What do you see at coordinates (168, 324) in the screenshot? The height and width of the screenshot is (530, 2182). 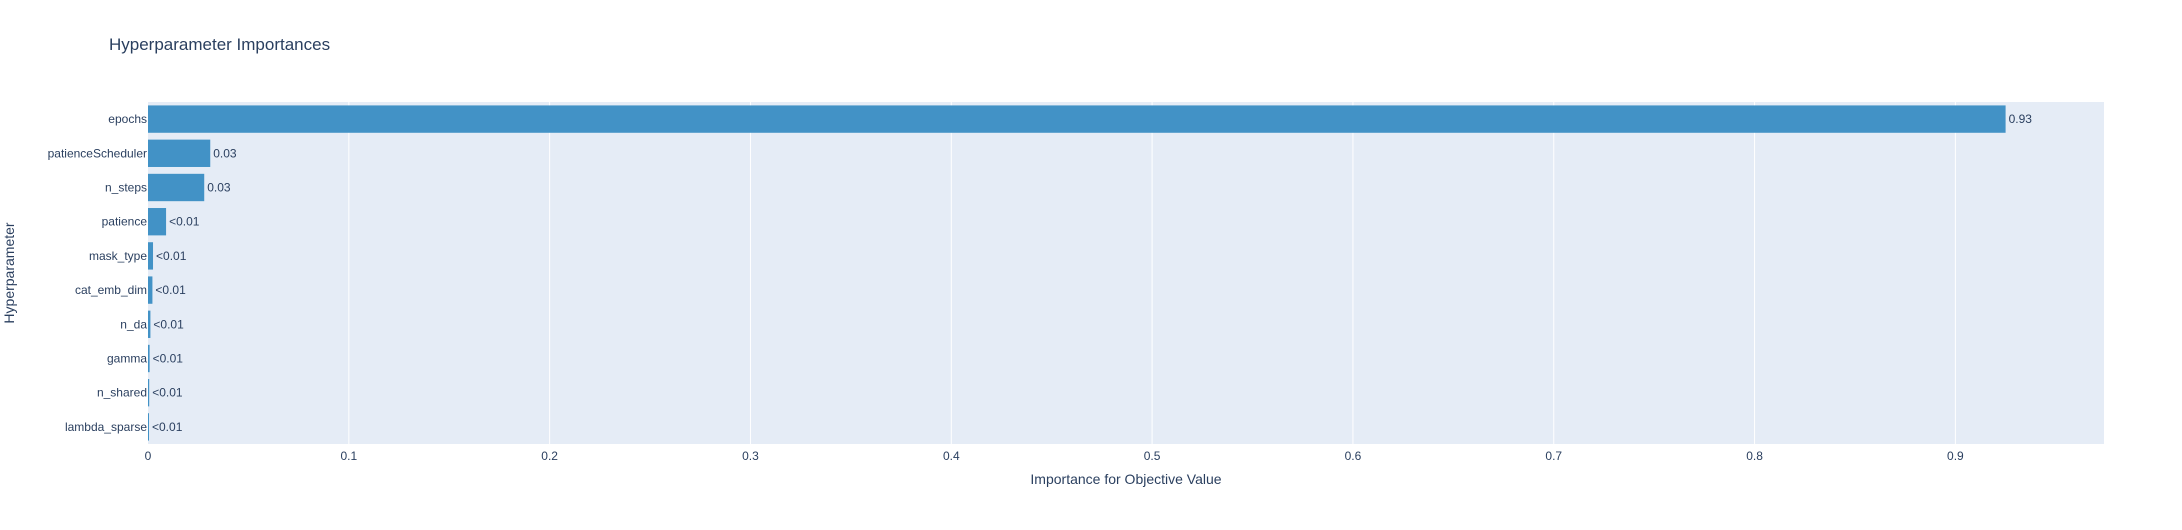 I see `data-label-n_da: <0.01` at bounding box center [168, 324].